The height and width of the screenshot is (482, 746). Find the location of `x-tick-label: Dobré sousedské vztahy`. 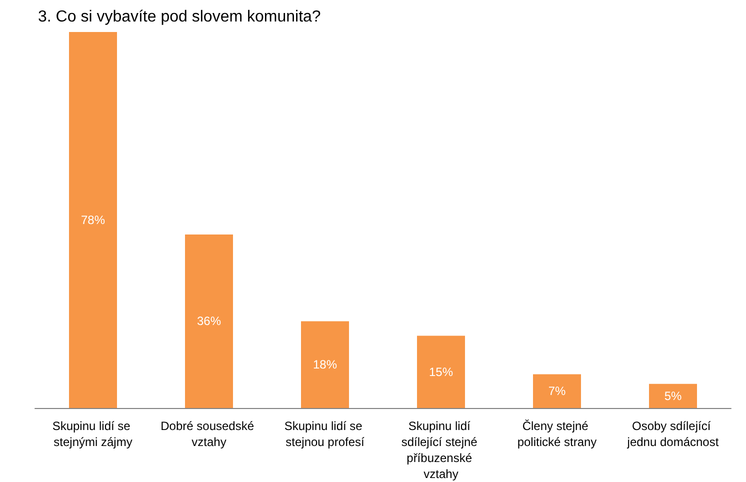

x-tick-label: Dobré sousedské vztahy is located at coordinates (209, 434).